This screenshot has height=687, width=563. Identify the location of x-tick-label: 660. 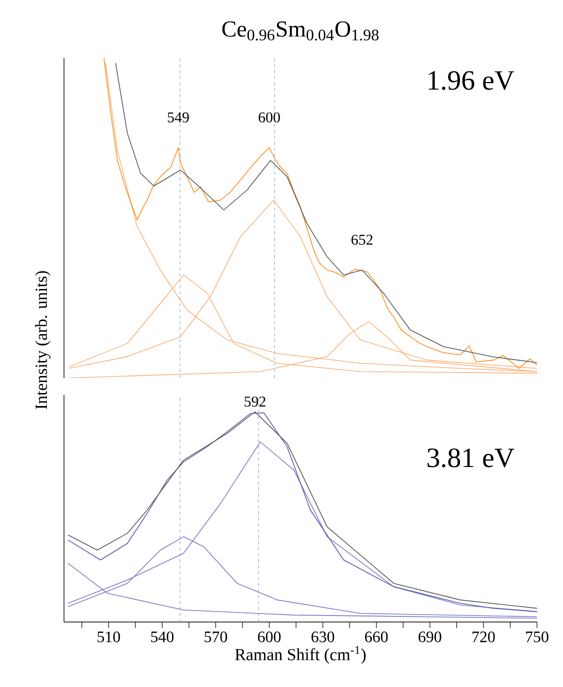
(376, 637).